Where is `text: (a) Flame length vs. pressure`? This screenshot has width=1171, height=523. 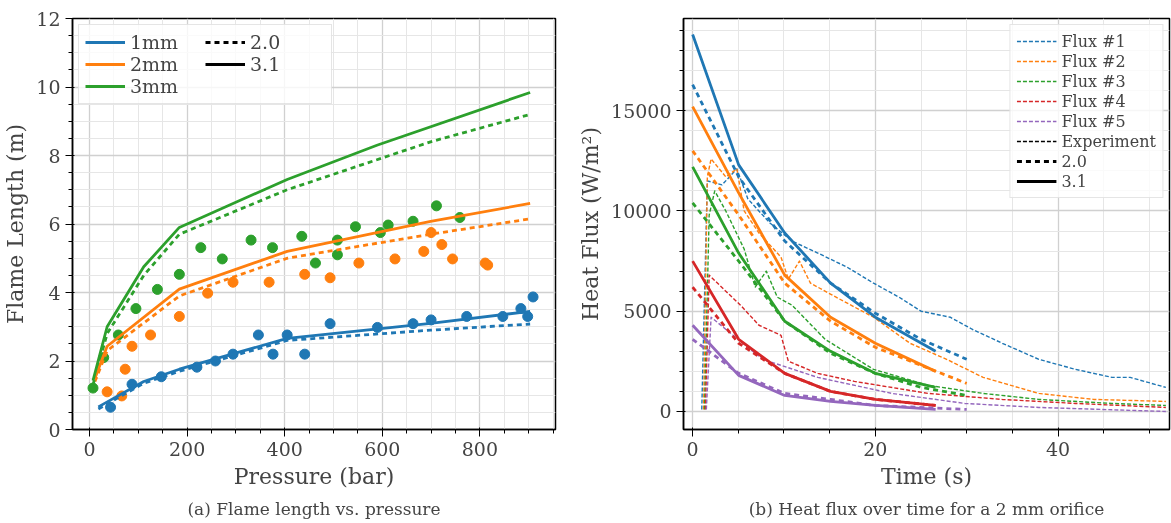
text: (a) Flame length vs. pressure is located at coordinates (314, 508).